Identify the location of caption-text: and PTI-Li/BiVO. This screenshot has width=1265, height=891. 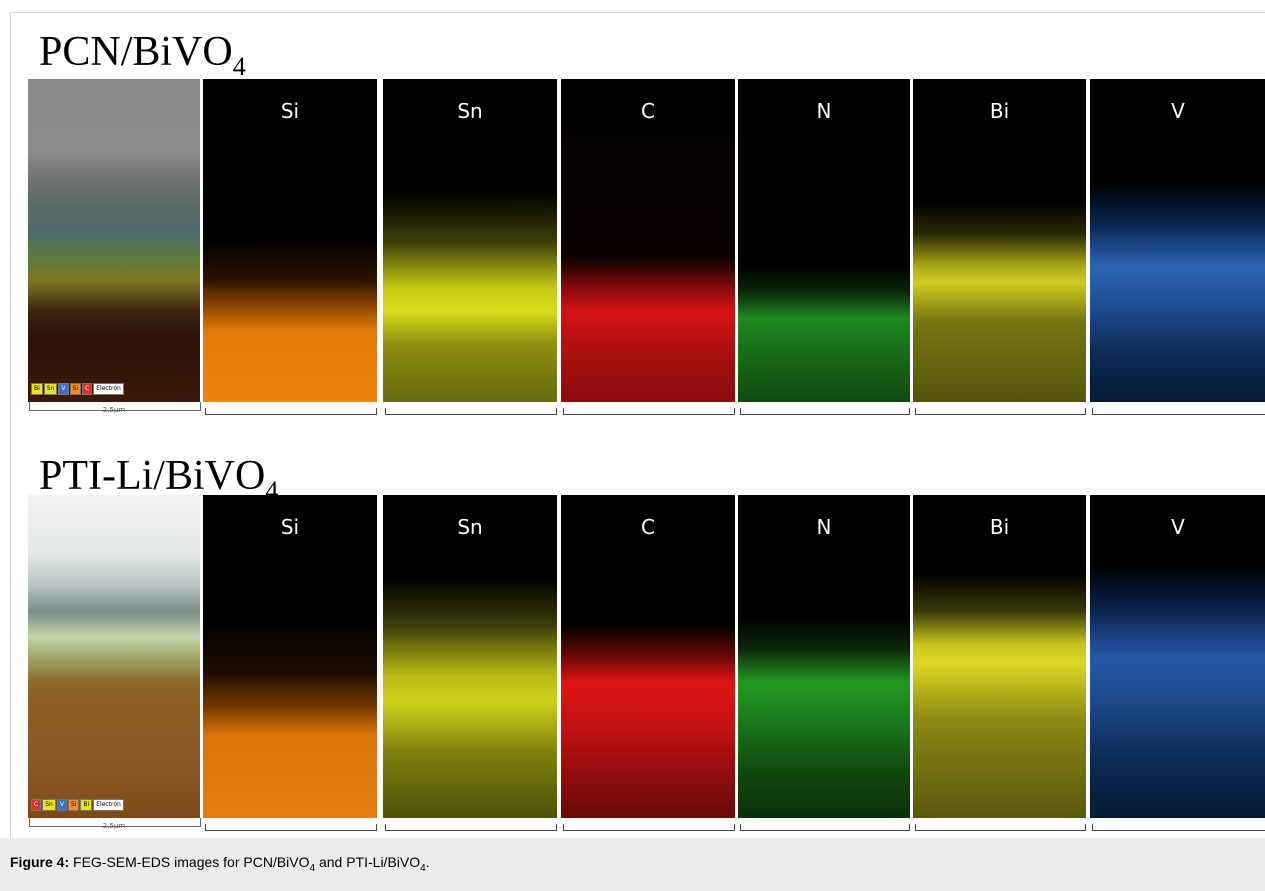
(368, 862).